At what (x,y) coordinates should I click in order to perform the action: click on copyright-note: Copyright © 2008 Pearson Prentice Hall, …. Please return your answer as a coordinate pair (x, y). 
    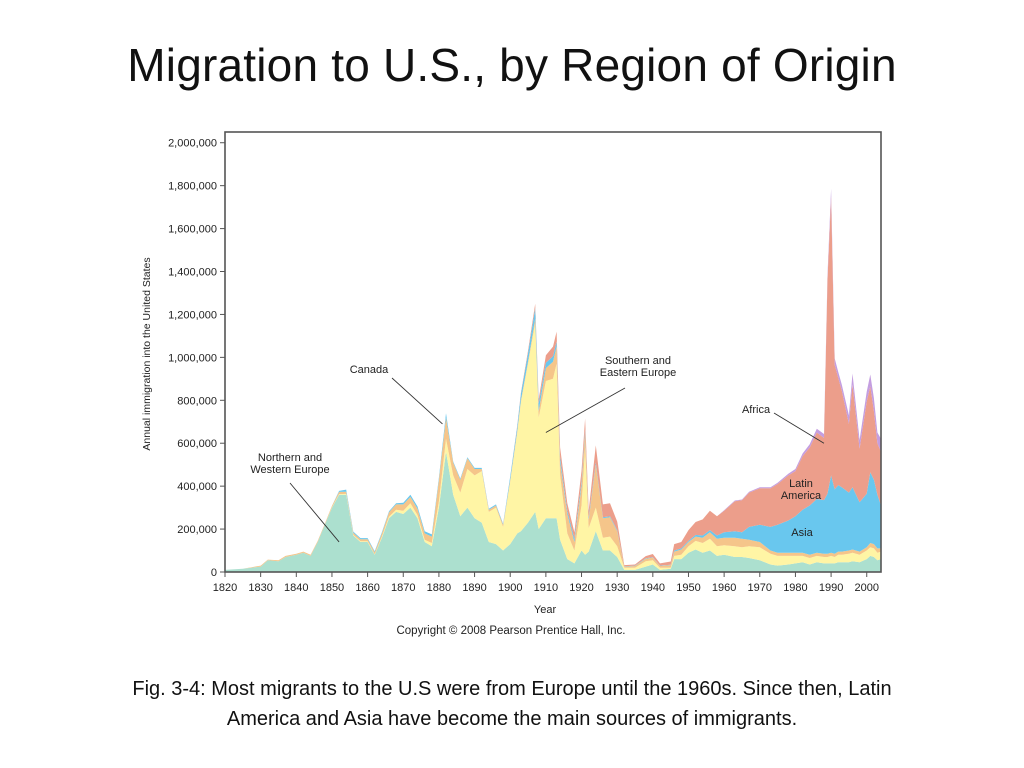
    Looking at the image, I should click on (510, 631).